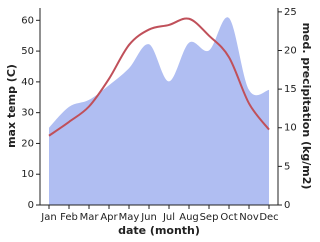 Image resolution: width=320 pixels, height=242 pixels. Describe the element at coordinates (109, 217) in the screenshot. I see `x-tick-label: Apr` at that location.